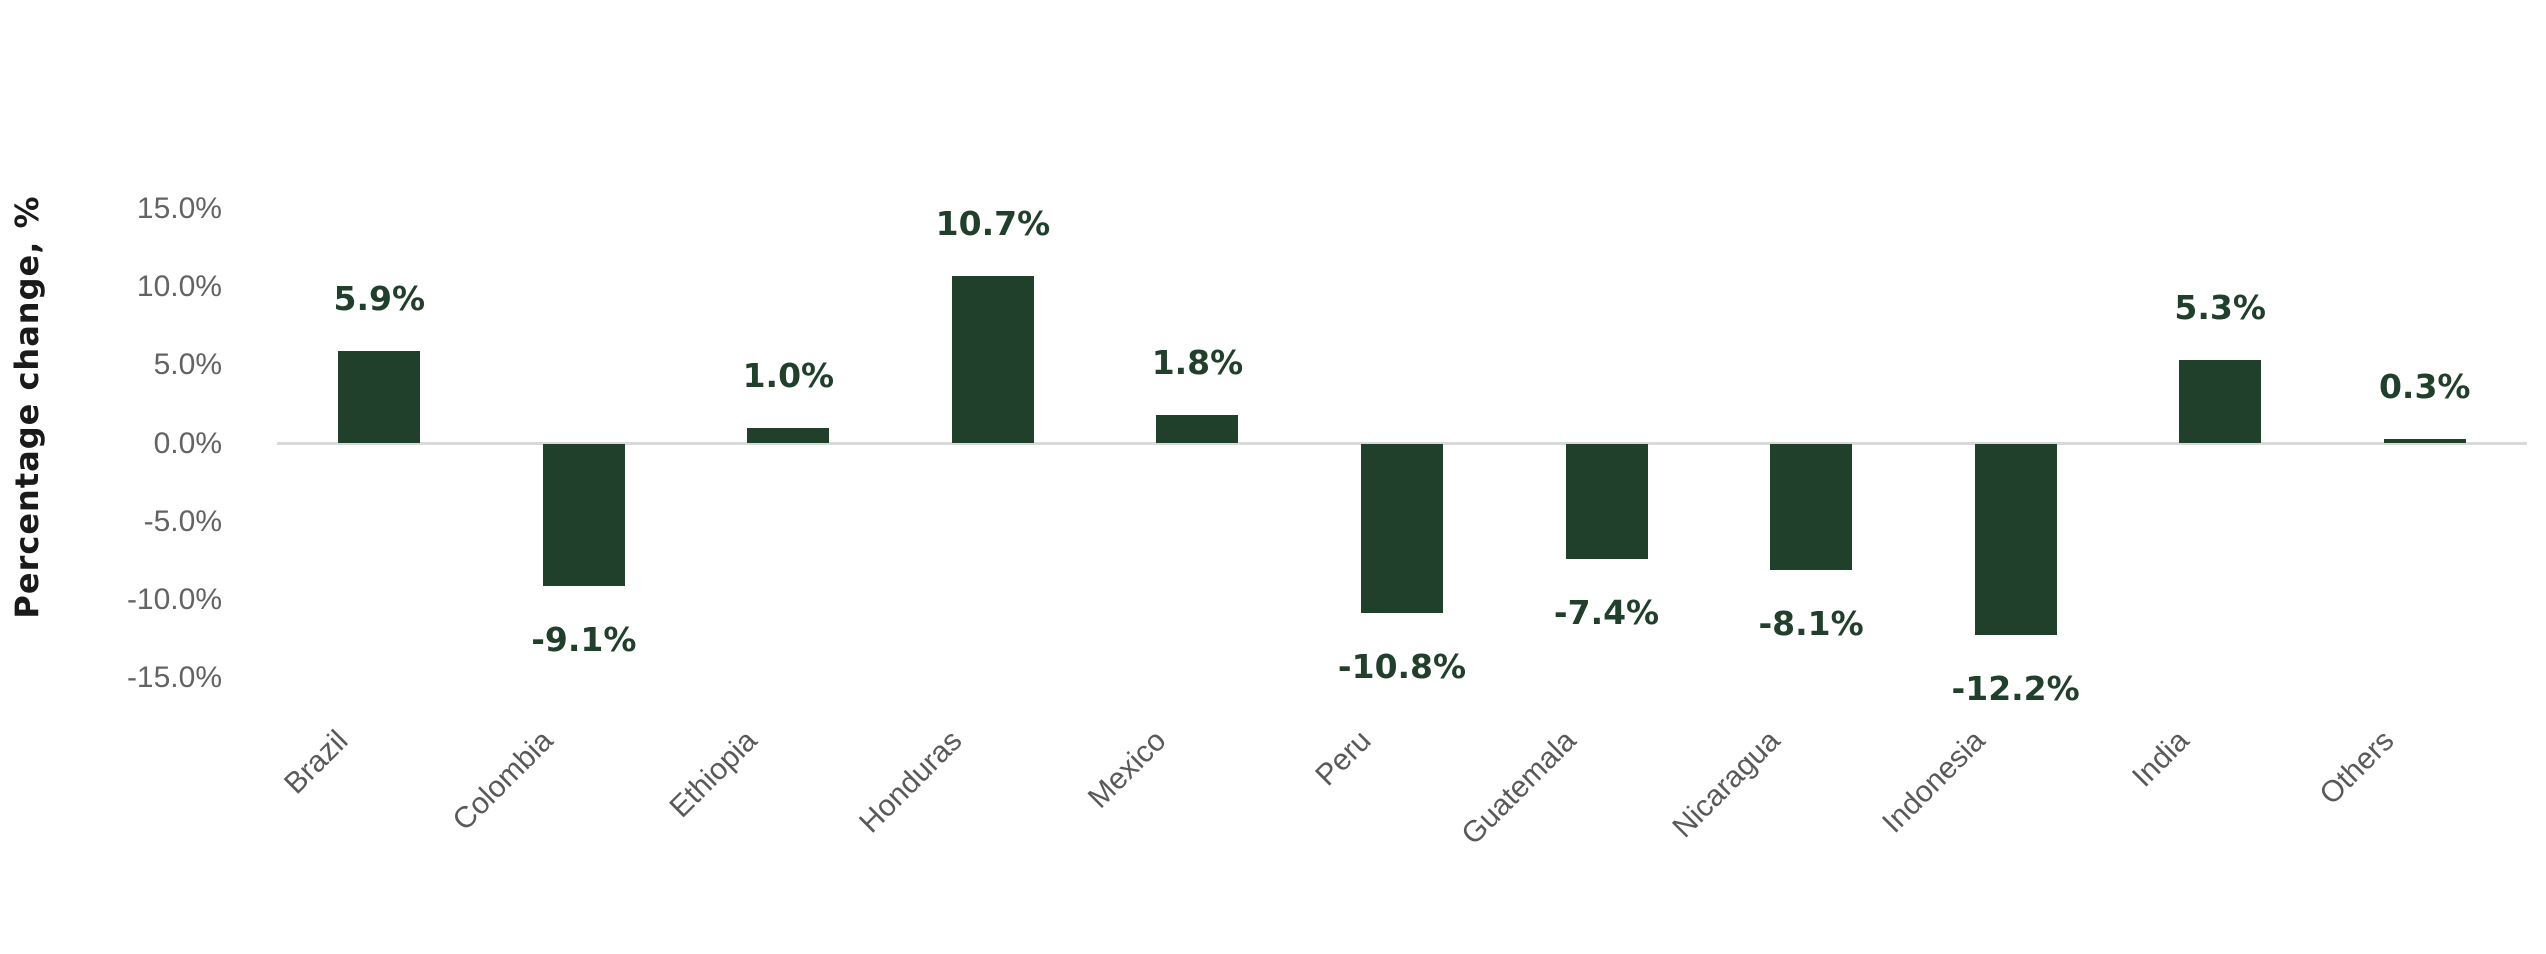 The image size is (2546, 954). Describe the element at coordinates (2015, 688) in the screenshot. I see `bar-value-label: -12.2%` at that location.